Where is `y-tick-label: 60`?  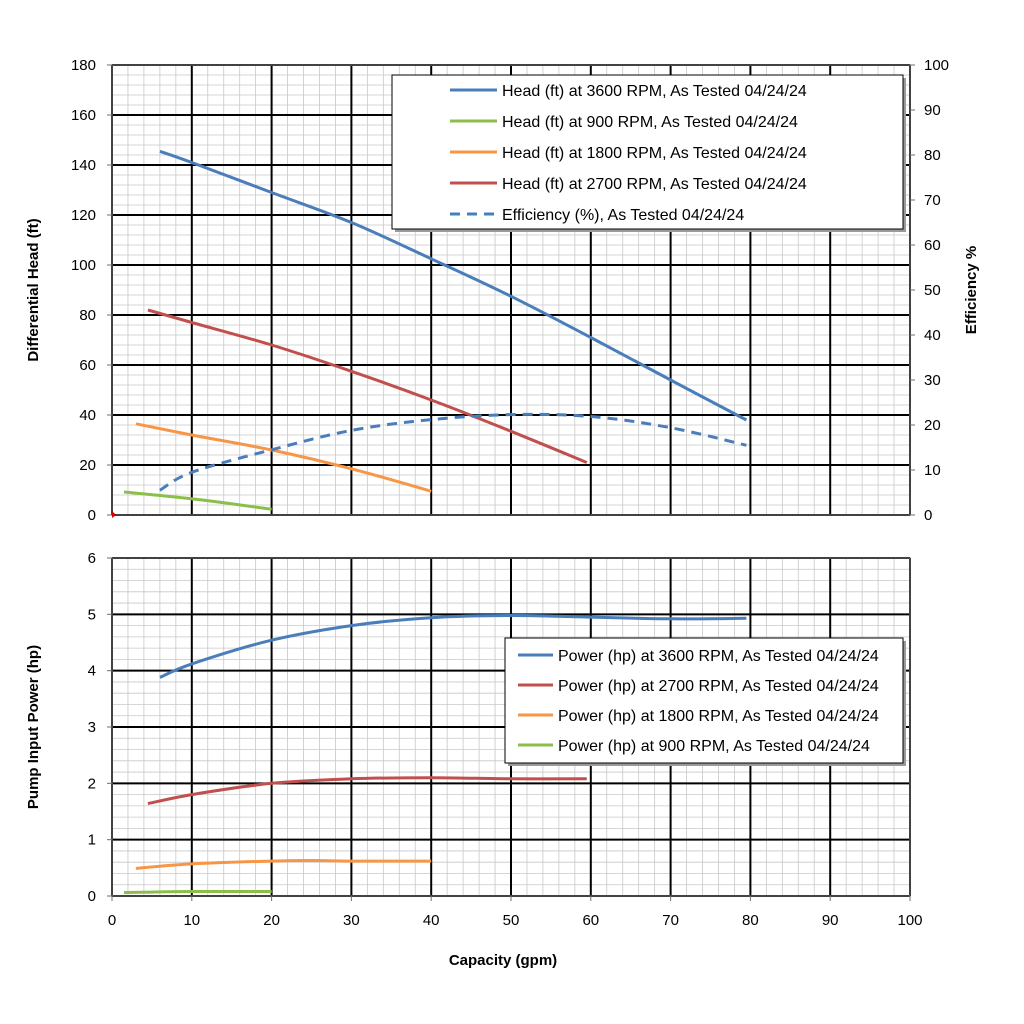
y-tick-label: 60 is located at coordinates (87, 365).